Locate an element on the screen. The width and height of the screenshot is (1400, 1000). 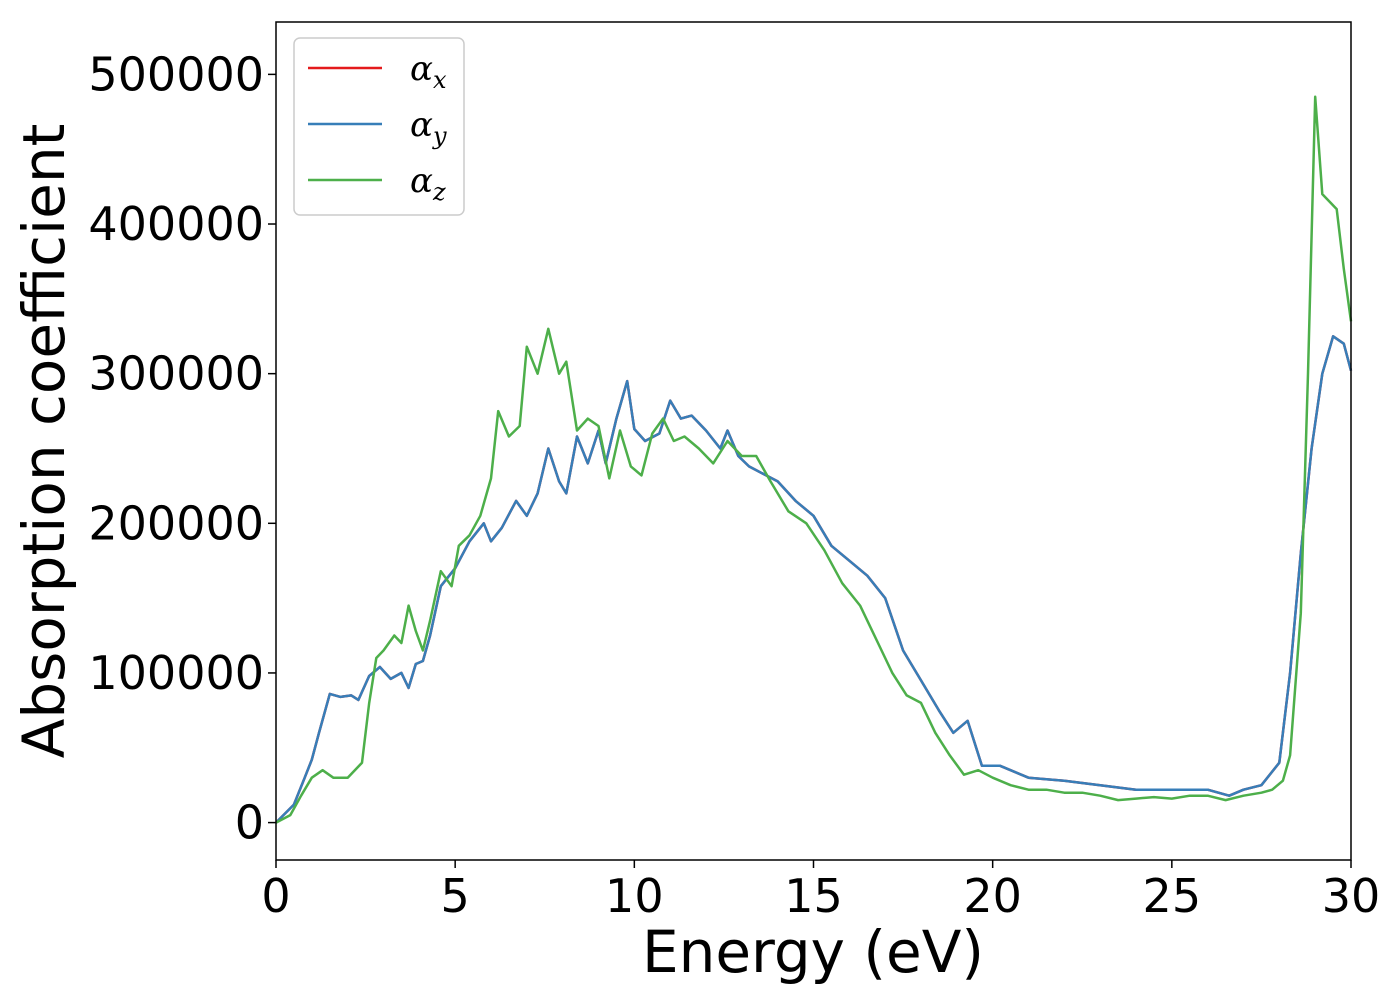
x-tick-label: 10 is located at coordinates (634, 896).